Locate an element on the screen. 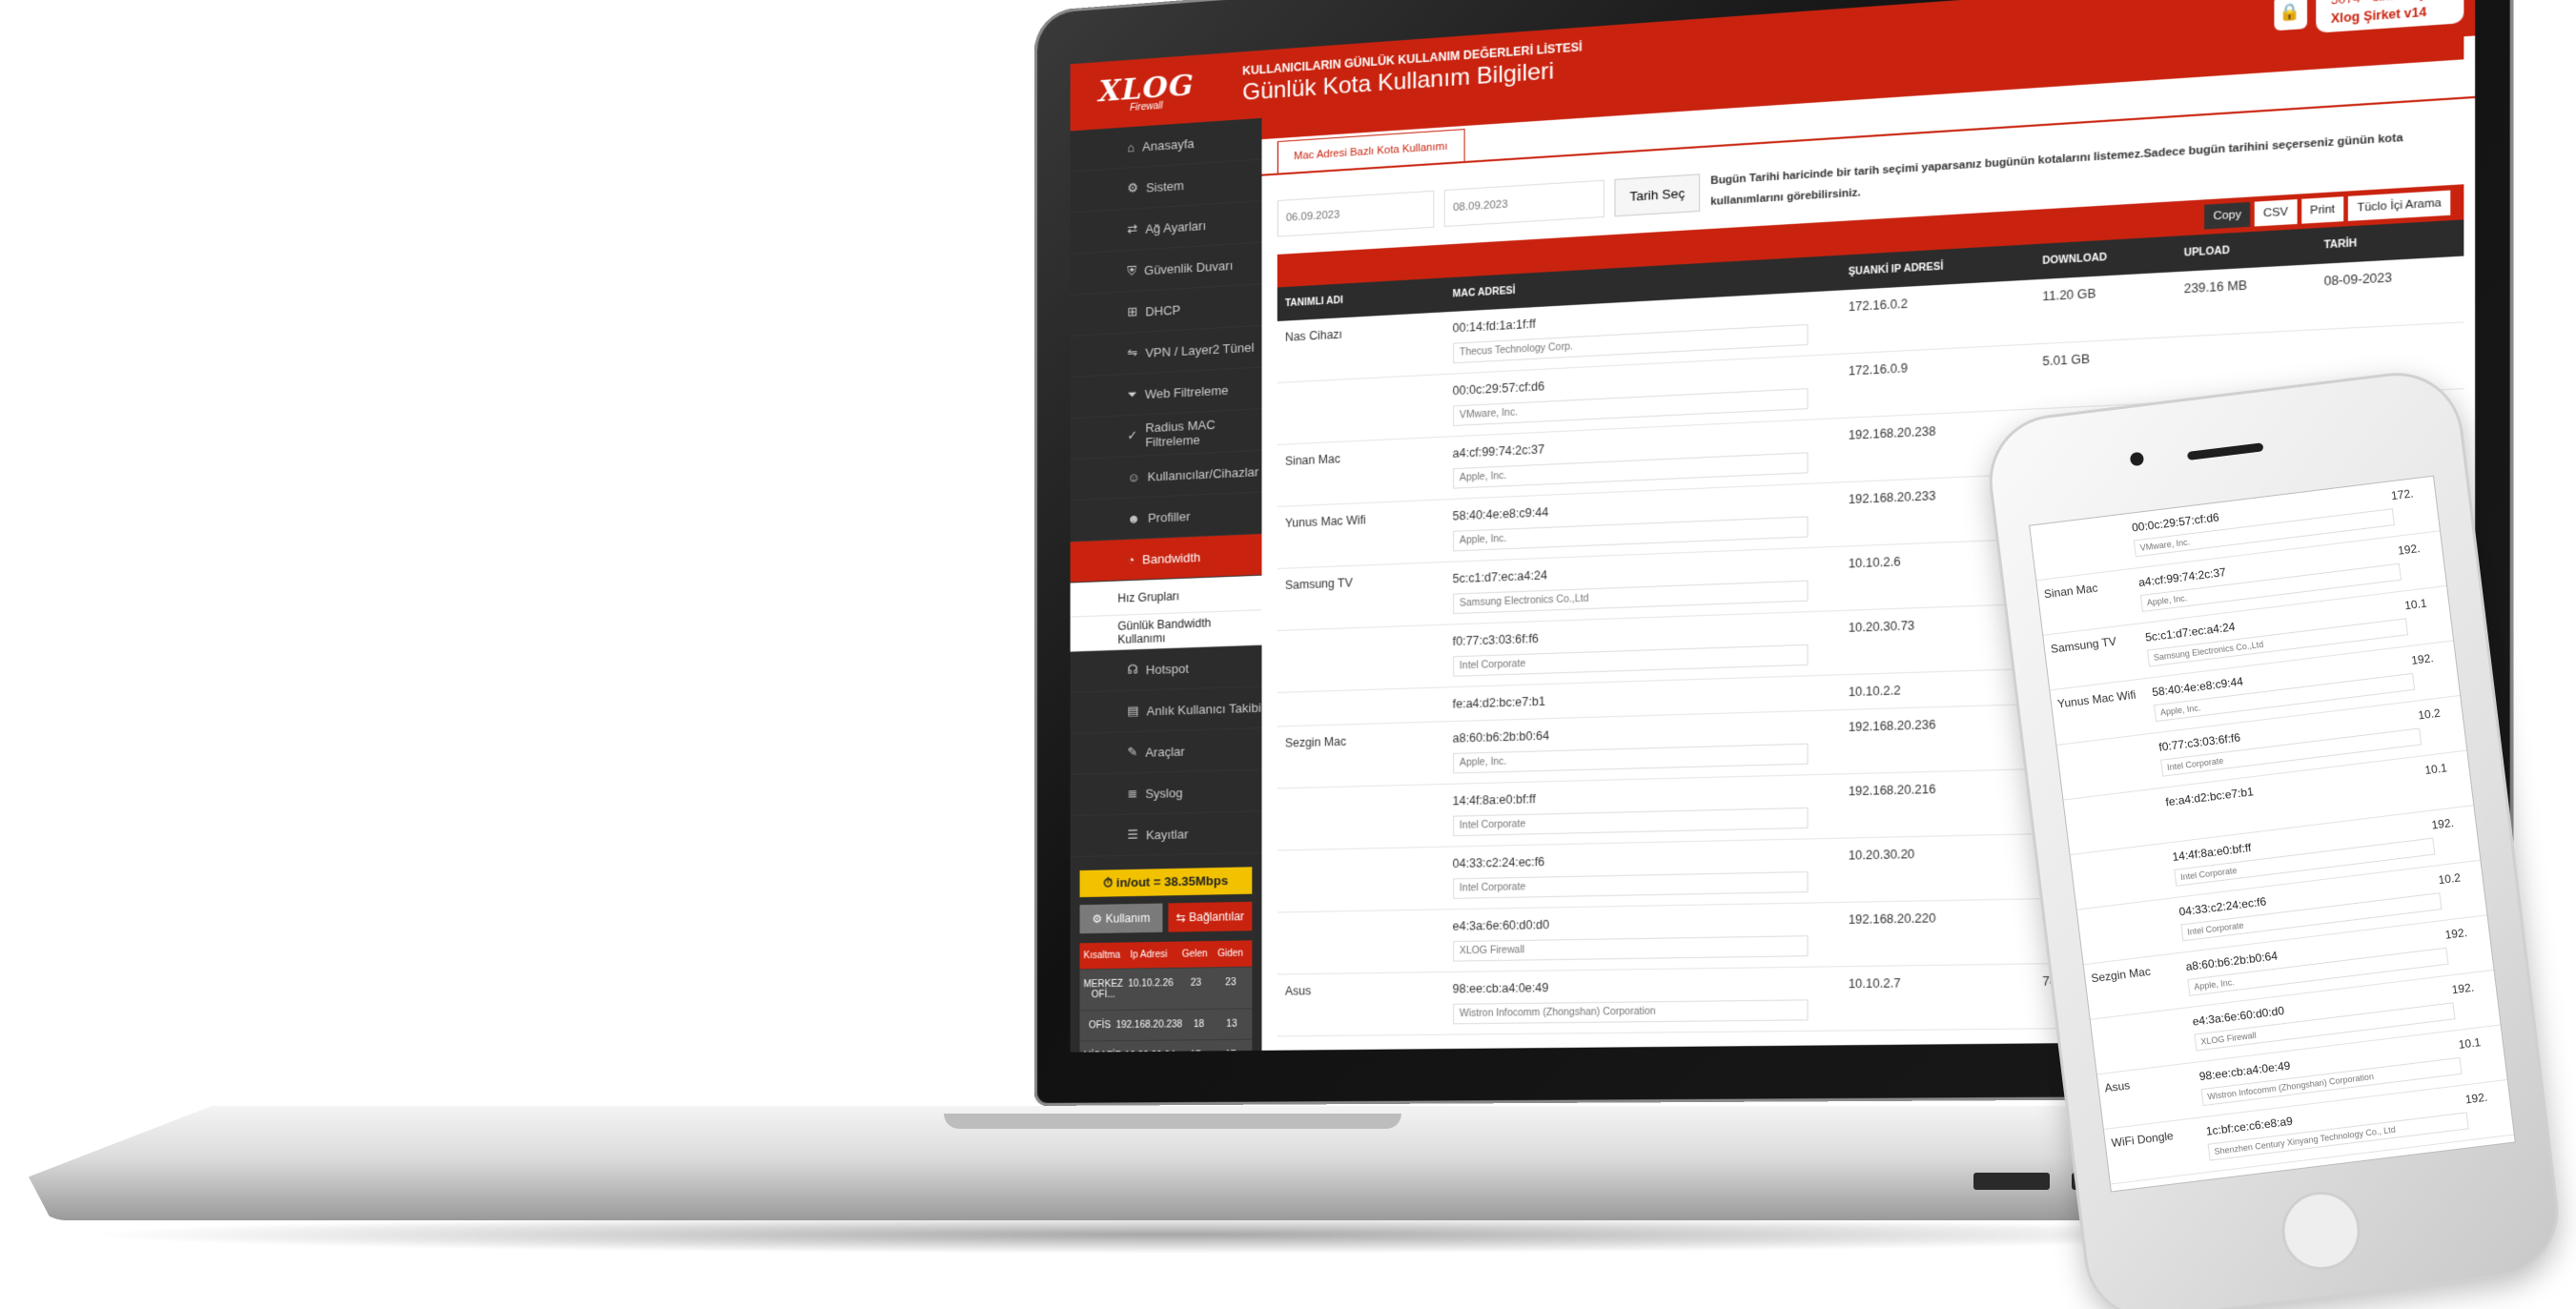 This screenshot has width=2576, height=1309. xlog-logo: XLOG Firewall is located at coordinates (1147, 92).